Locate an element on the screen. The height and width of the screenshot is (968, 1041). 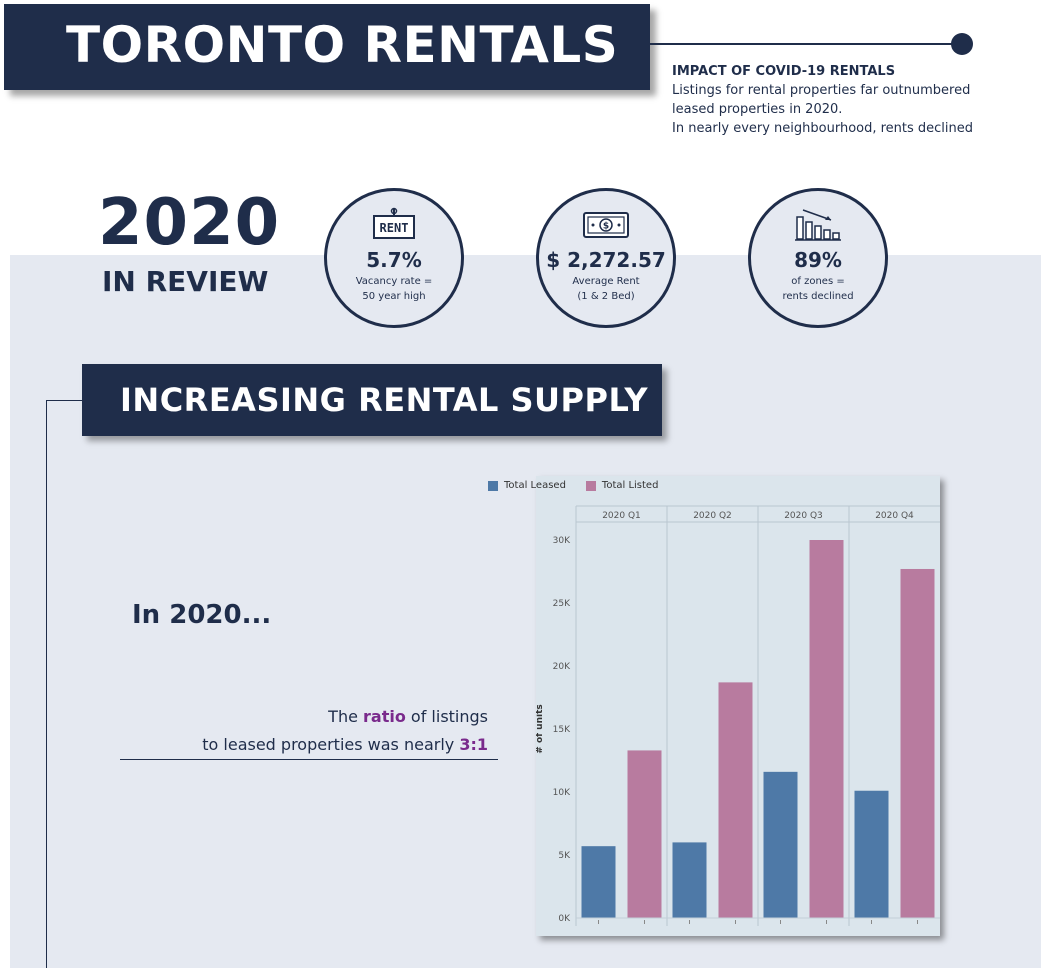
stat-average-rent: $ $ 2,272.57 Average Rent (1 & 2 Bed) is located at coordinates (606, 258).